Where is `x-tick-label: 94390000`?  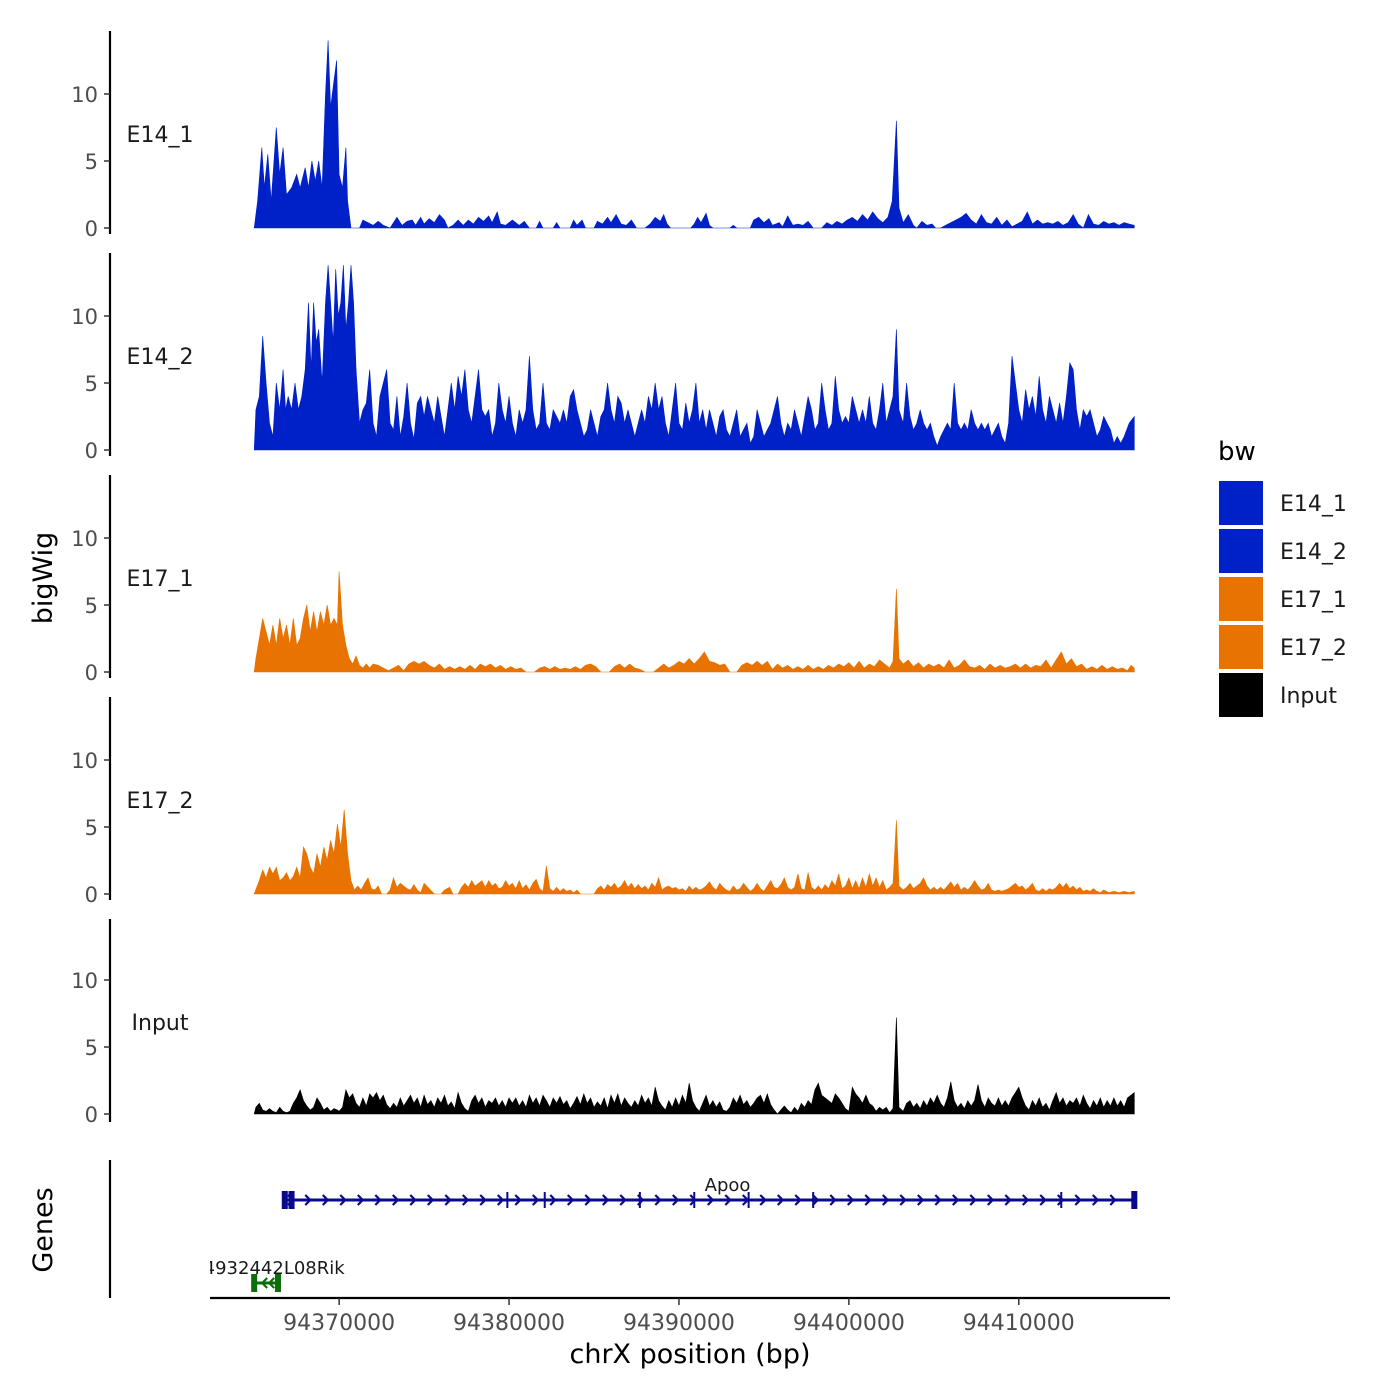 x-tick-label: 94390000 is located at coordinates (679, 1323).